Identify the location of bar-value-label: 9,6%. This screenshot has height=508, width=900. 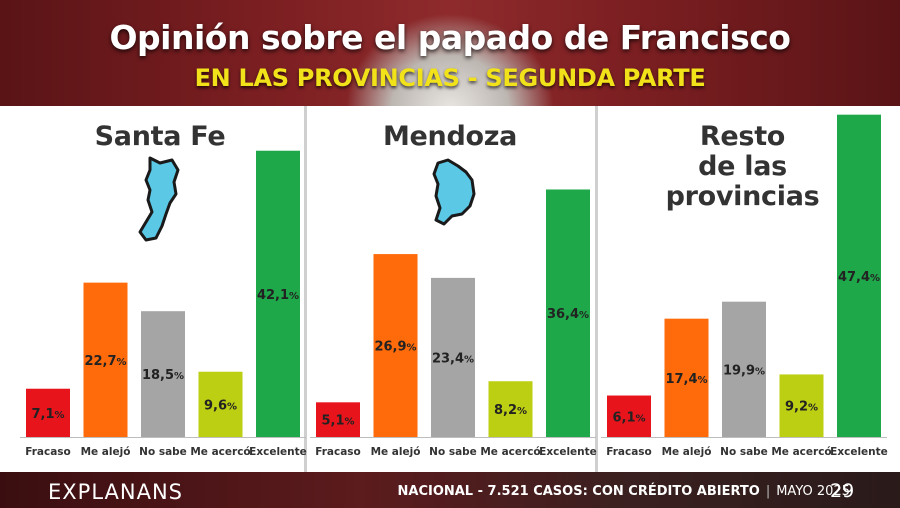
(220, 405).